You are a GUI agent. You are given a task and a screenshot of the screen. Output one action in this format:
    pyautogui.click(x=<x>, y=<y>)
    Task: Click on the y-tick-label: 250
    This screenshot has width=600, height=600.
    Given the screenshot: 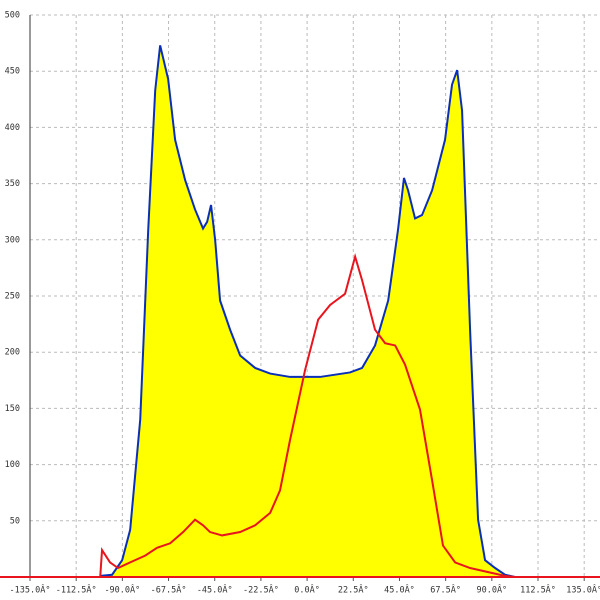 What is the action you would take?
    pyautogui.click(x=12, y=297)
    